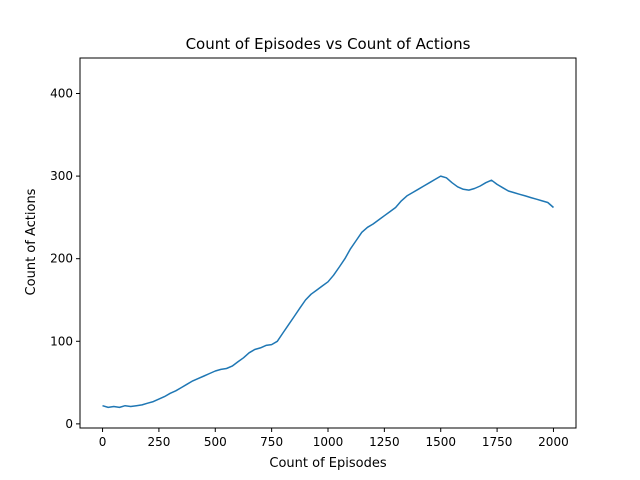  What do you see at coordinates (553, 442) in the screenshot?
I see `x-tick-label: 2000` at bounding box center [553, 442].